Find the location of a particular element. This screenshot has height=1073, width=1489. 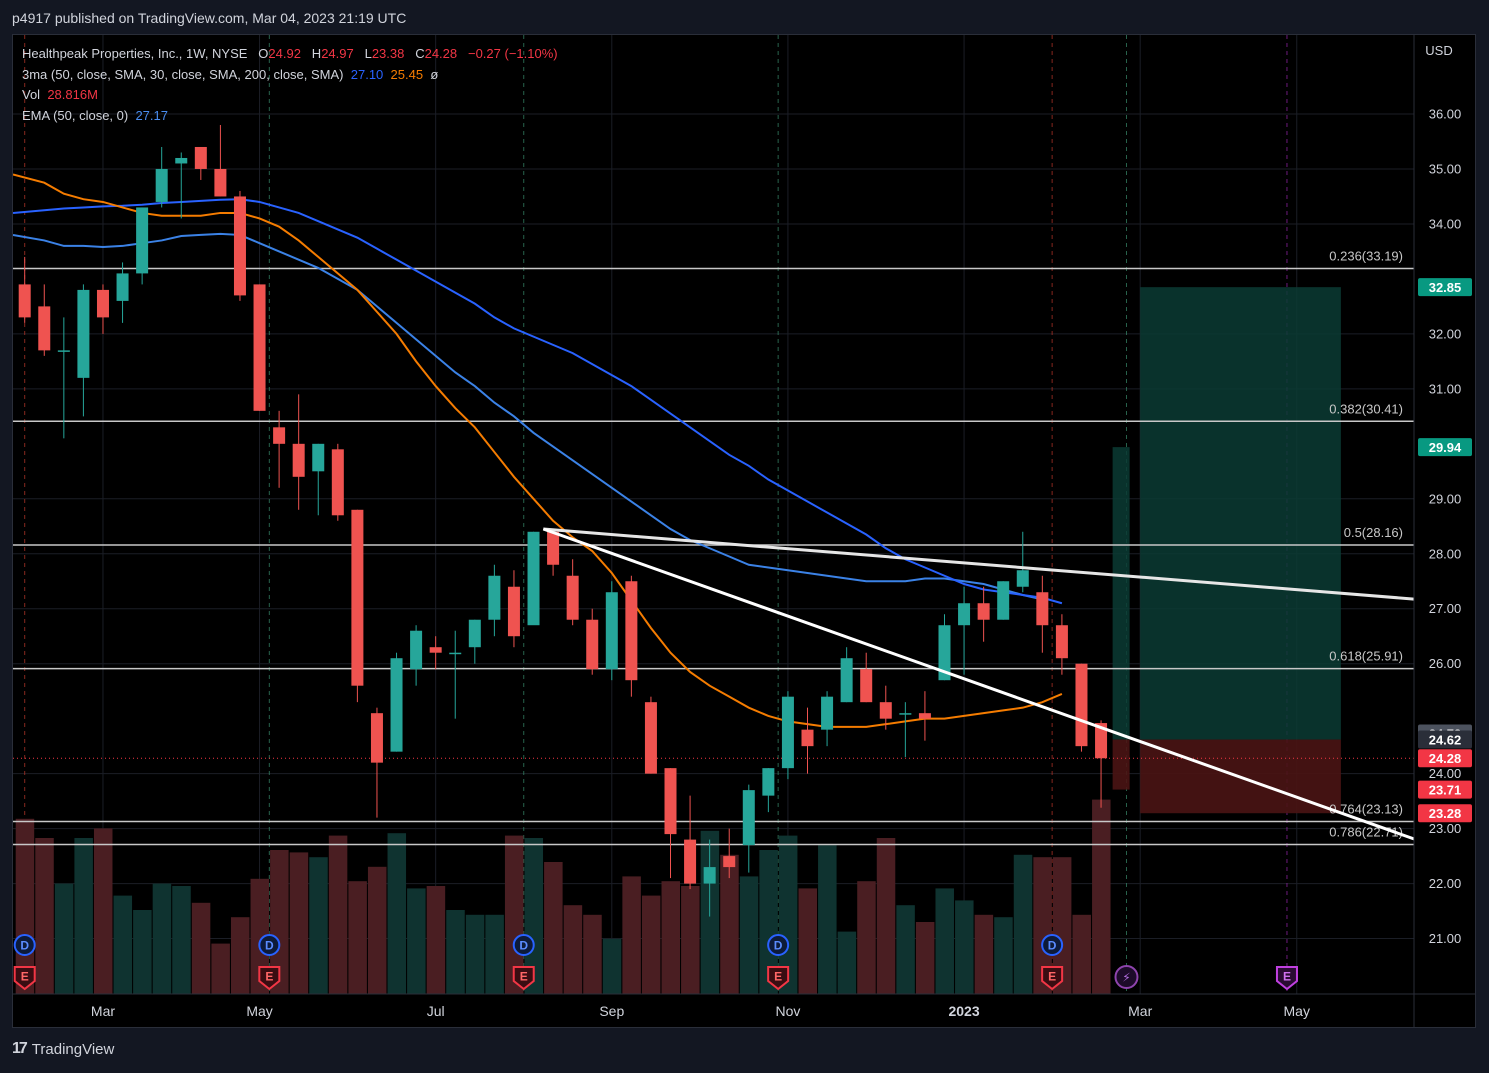

x-tick-label: 2023 is located at coordinates (963, 1011).